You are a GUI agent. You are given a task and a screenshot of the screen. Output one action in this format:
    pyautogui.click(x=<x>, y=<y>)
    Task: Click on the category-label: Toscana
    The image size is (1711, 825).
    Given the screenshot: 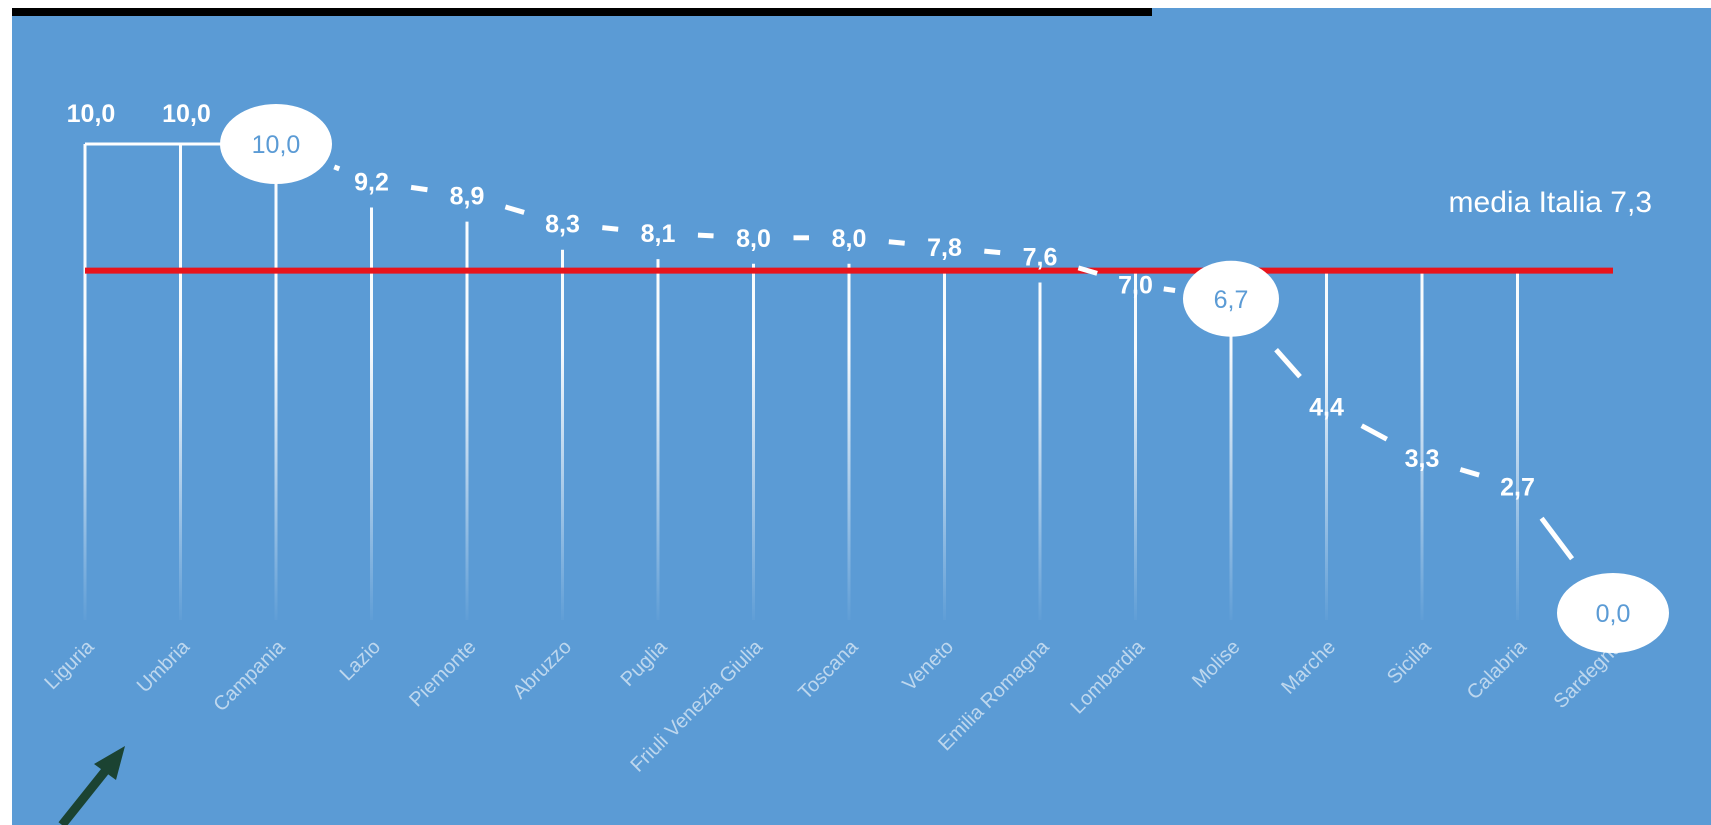 What is the action you would take?
    pyautogui.click(x=828, y=669)
    